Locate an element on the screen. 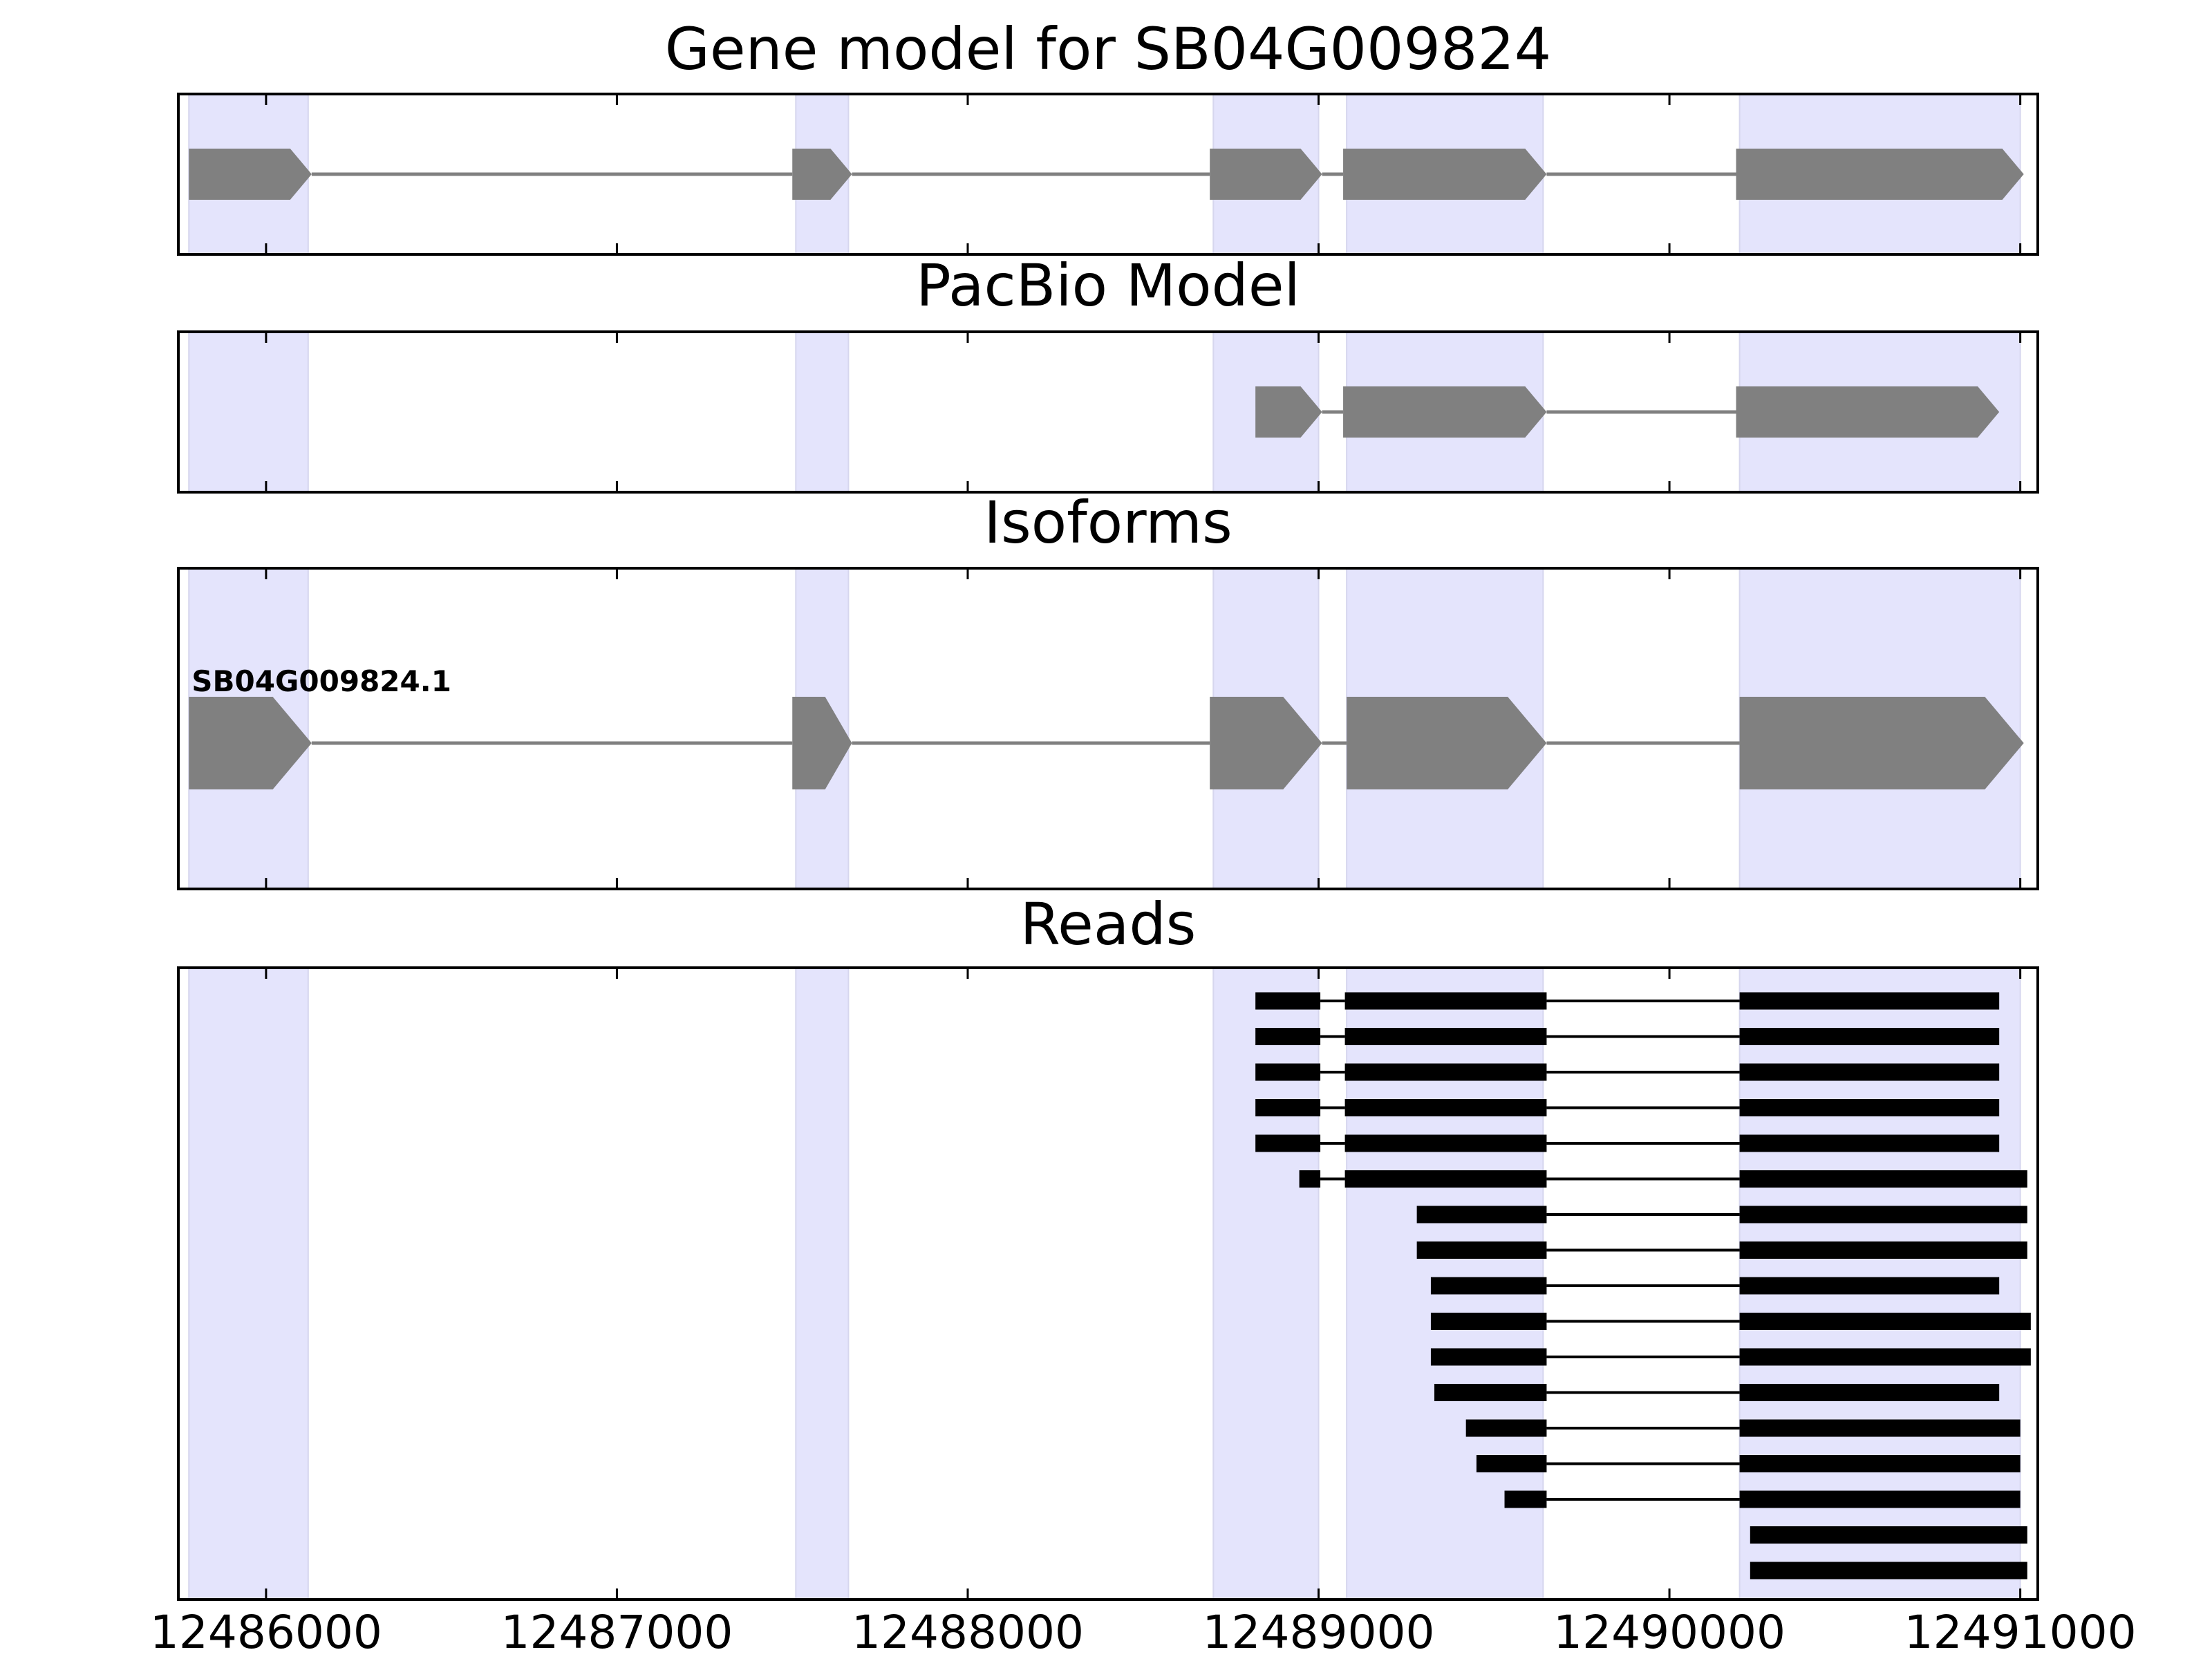 This screenshot has height=1659, width=2212. panel-title: Gene model for SB04G009824 is located at coordinates (1108, 49).